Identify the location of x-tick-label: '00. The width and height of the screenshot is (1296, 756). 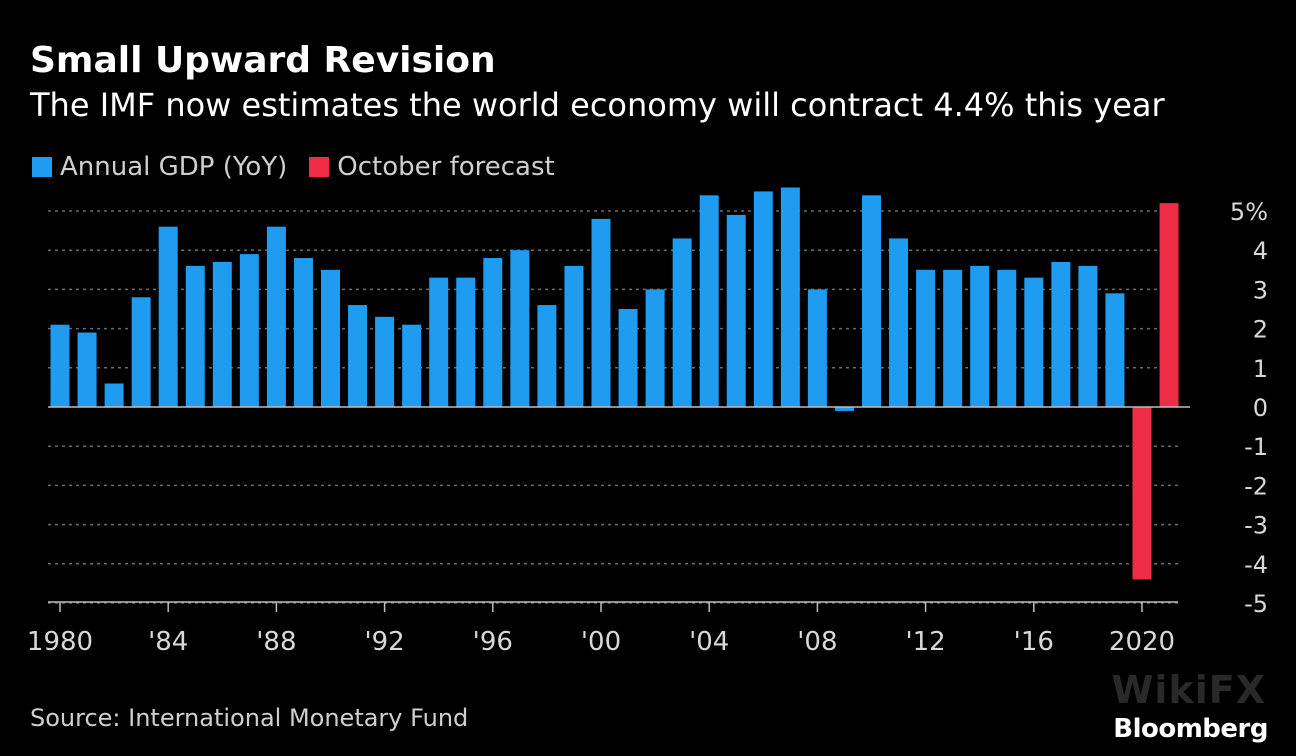
(601, 642).